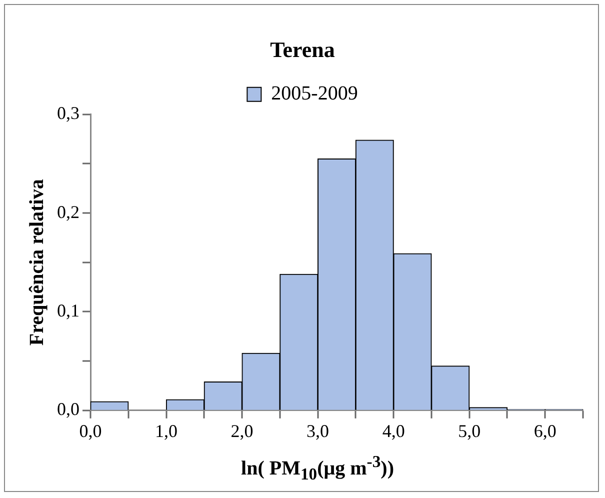 This screenshot has width=605, height=498. What do you see at coordinates (166, 430) in the screenshot?
I see `x-tick-label: 1,0` at bounding box center [166, 430].